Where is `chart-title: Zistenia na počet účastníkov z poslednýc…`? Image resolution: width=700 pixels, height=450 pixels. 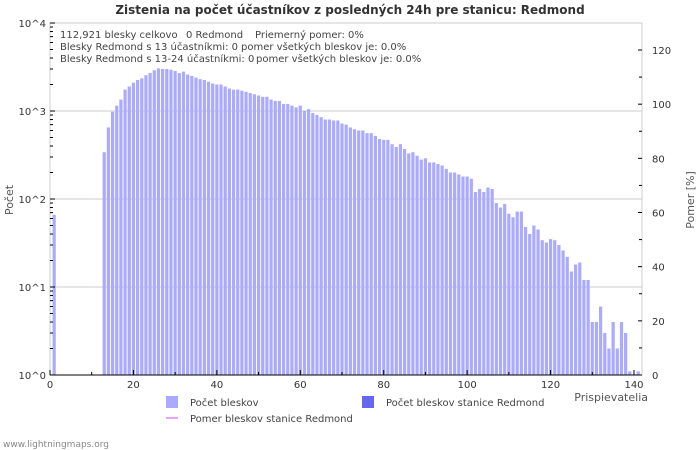 chart-title: Zistenia na počet účastníkov z poslednýc… is located at coordinates (349, 10).